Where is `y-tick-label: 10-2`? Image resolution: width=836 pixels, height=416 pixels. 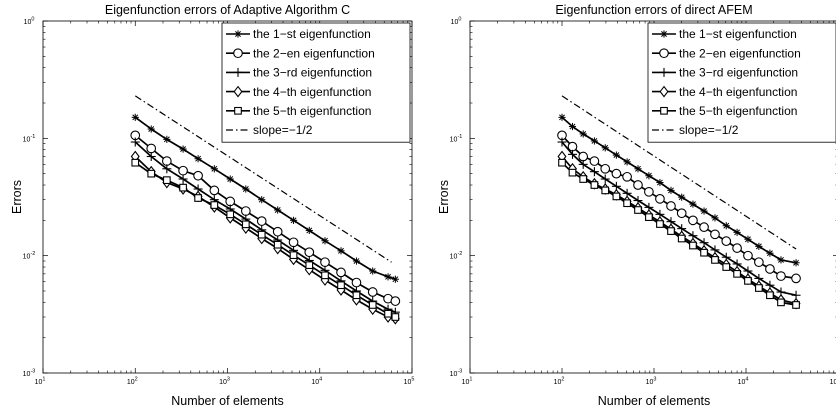 y-tick-label: 10-2 is located at coordinates (456, 256).